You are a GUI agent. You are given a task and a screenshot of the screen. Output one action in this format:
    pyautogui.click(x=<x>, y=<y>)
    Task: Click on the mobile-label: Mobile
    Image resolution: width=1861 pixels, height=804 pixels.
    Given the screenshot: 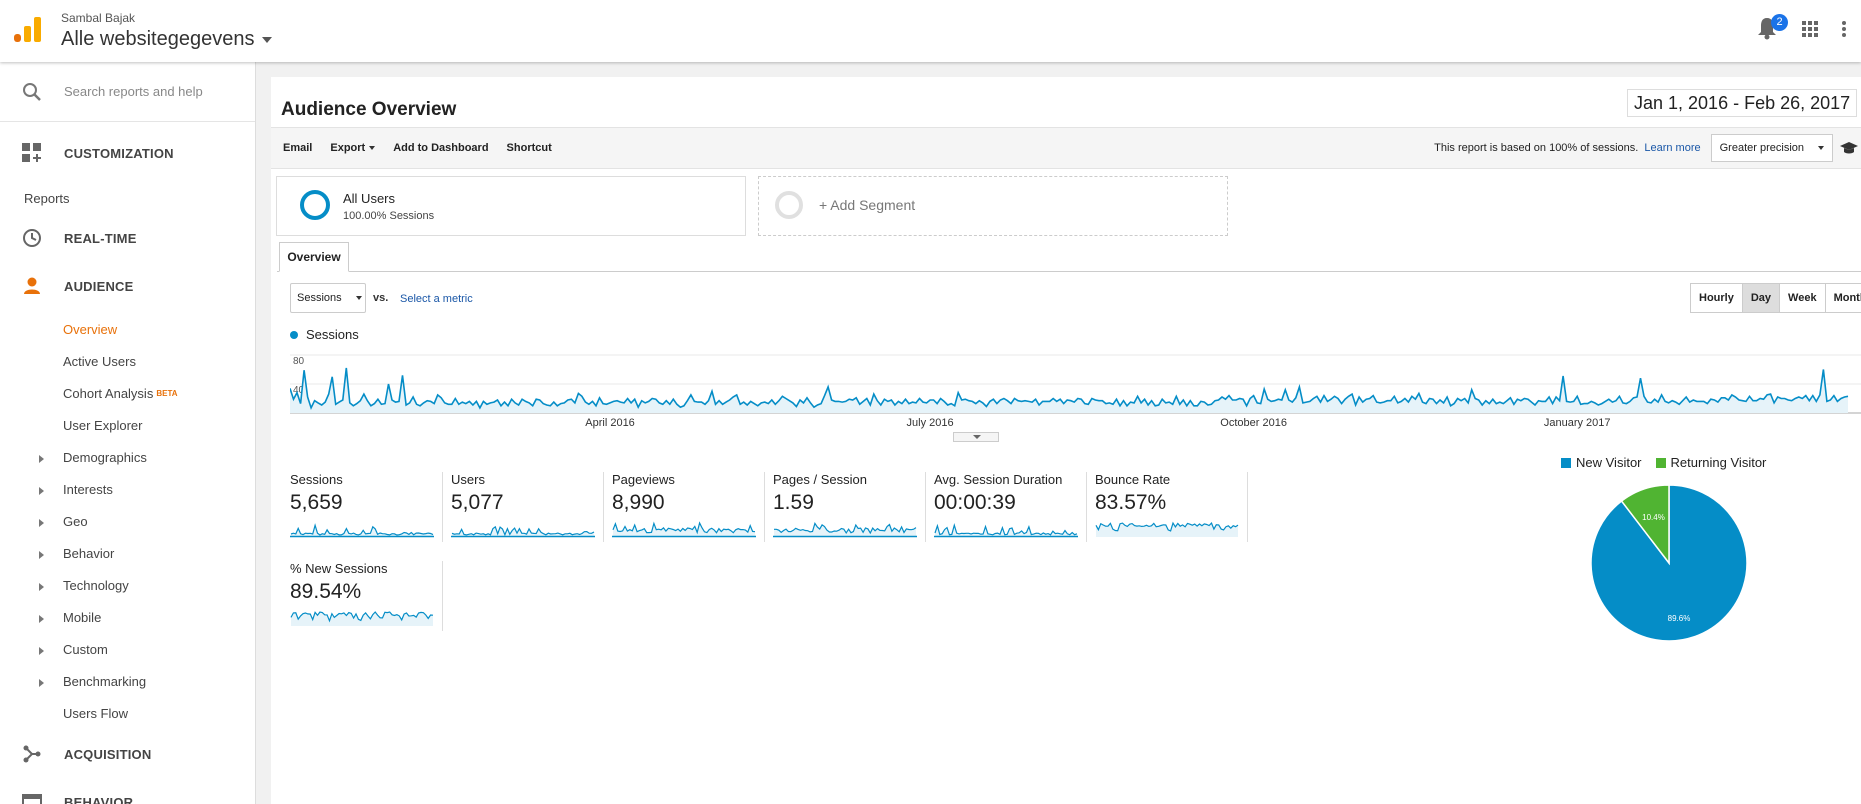 What is the action you would take?
    pyautogui.click(x=82, y=617)
    